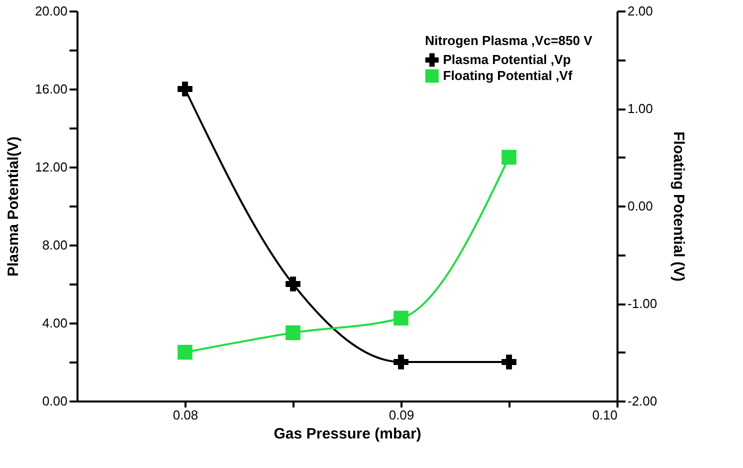  What do you see at coordinates (185, 415) in the screenshot?
I see `x-tick-label: 0.08` at bounding box center [185, 415].